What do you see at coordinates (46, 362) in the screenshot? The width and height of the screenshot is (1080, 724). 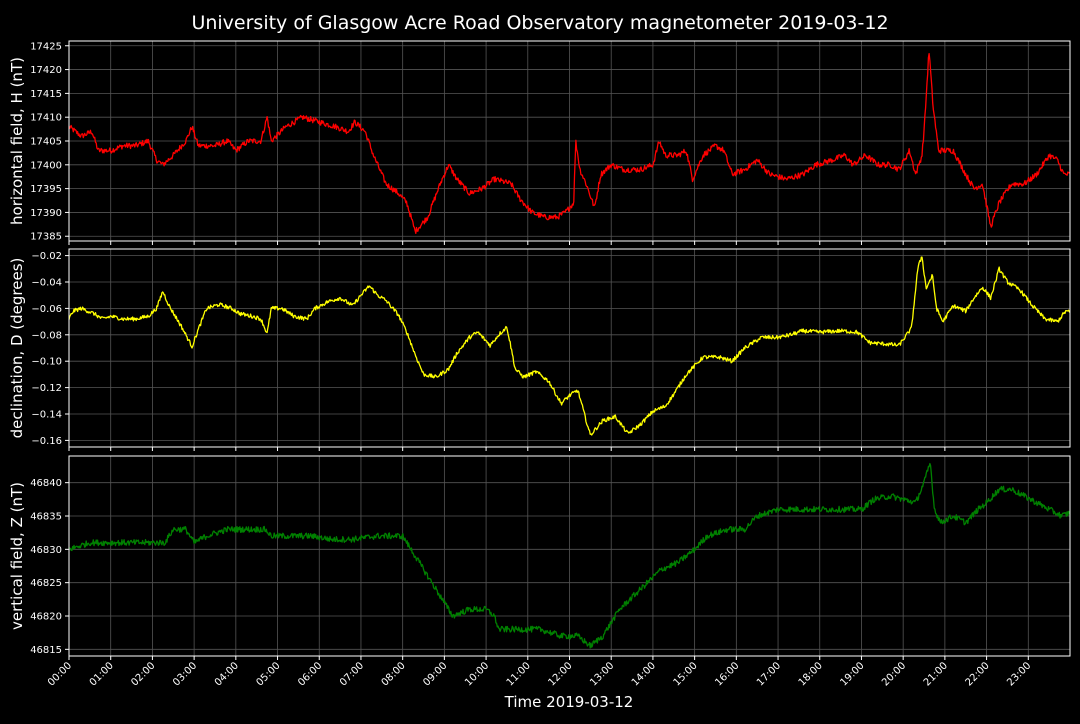 I see `y-tick-label: −0.10` at bounding box center [46, 362].